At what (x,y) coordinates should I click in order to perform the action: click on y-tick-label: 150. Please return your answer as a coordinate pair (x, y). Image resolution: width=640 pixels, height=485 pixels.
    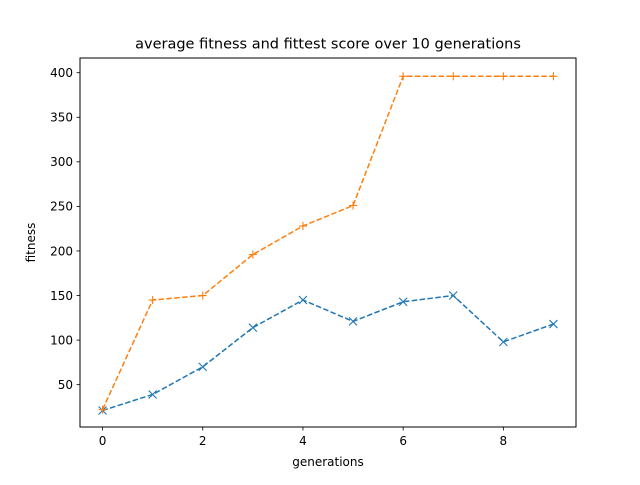
    Looking at the image, I should click on (61, 296).